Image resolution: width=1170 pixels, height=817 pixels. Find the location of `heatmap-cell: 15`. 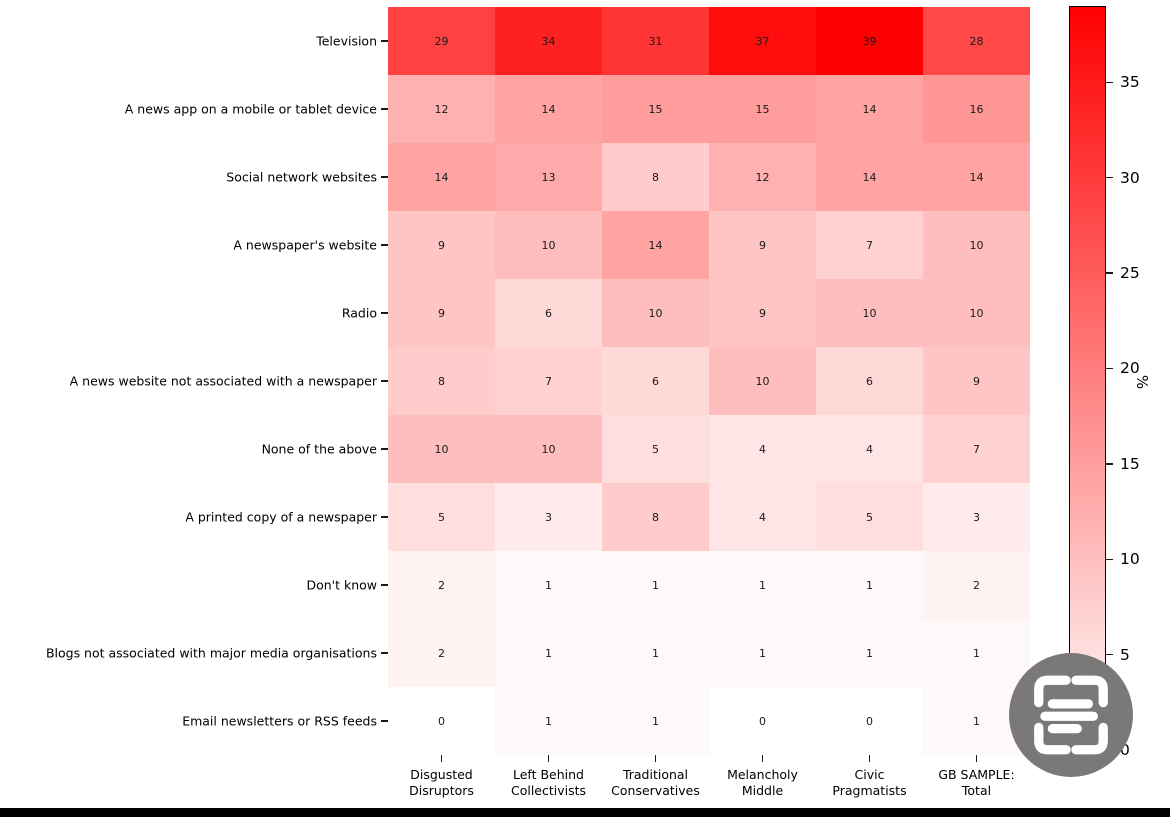

heatmap-cell: 15 is located at coordinates (762, 109).